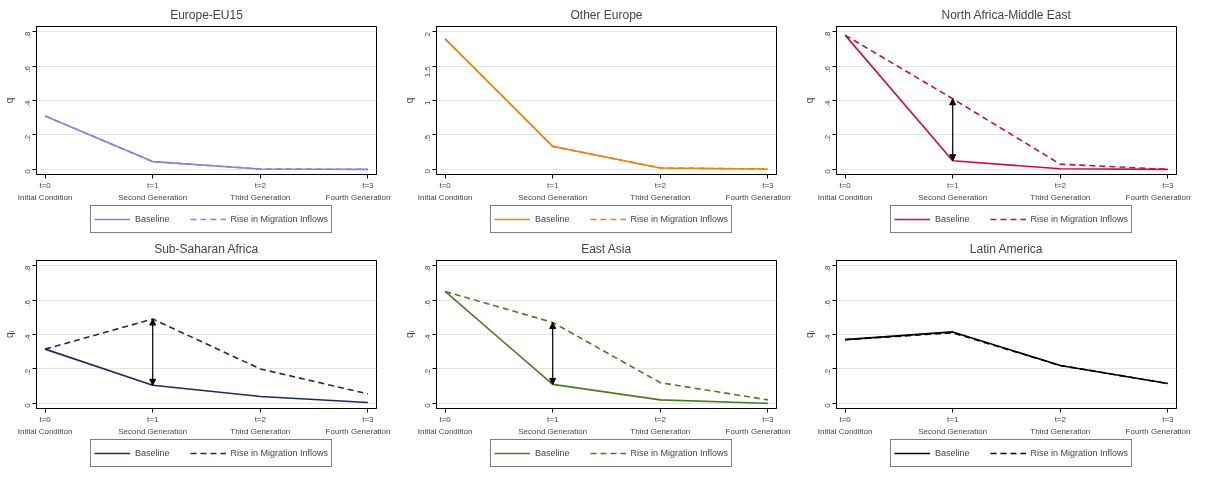 The image size is (1211, 501). Describe the element at coordinates (427, 138) in the screenshot. I see `y-tick-label: .5` at that location.